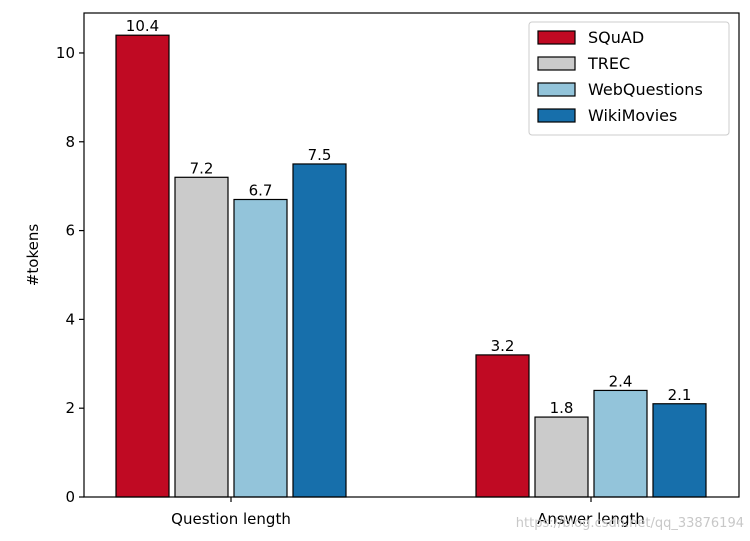 The width and height of the screenshot is (750, 541). Describe the element at coordinates (70, 142) in the screenshot. I see `y-tick-label: 8` at that location.